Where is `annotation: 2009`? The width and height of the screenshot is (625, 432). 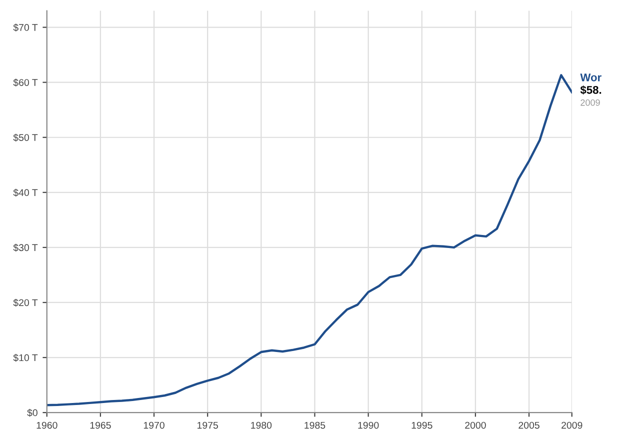 annotation: 2009 is located at coordinates (590, 102).